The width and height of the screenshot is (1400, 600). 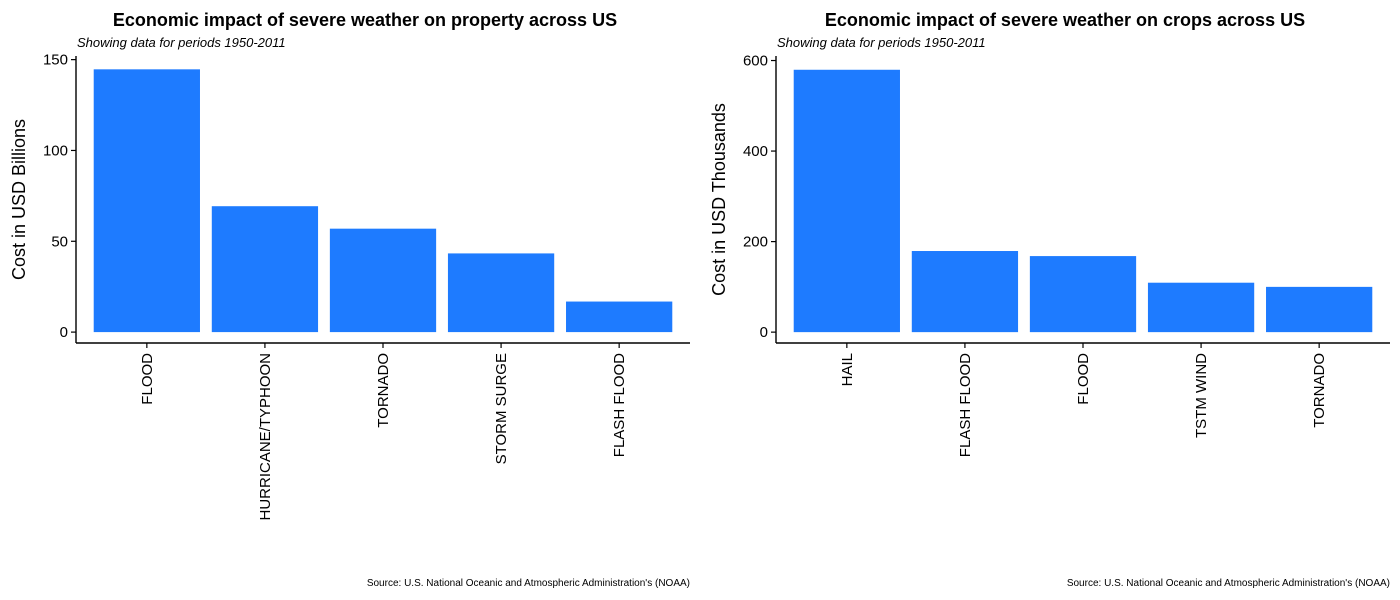 What do you see at coordinates (265, 269) in the screenshot?
I see `bar-hurricane-typhoon` at bounding box center [265, 269].